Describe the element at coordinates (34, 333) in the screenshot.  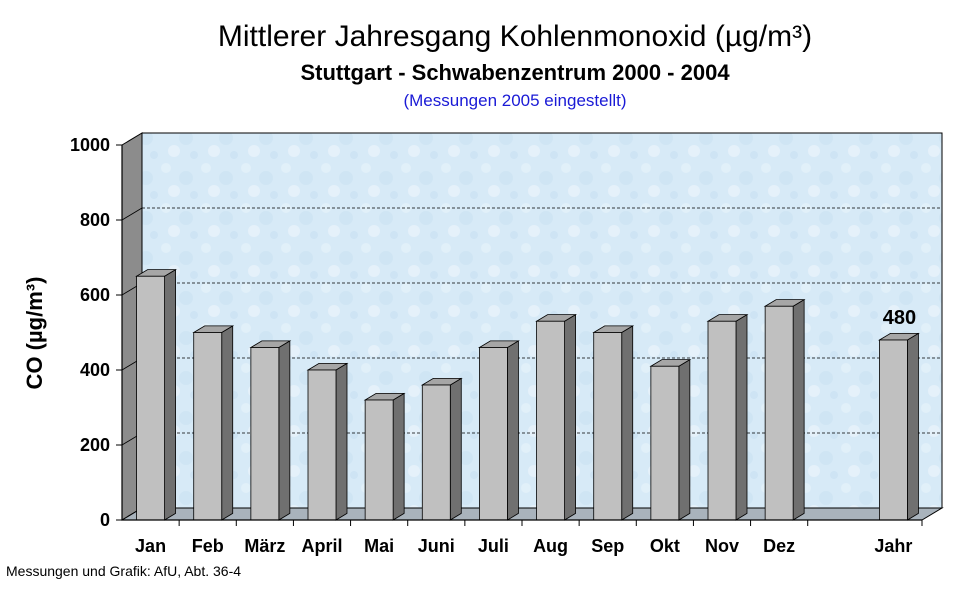
I see `y-axis-label: CO (µg/m³)` at that location.